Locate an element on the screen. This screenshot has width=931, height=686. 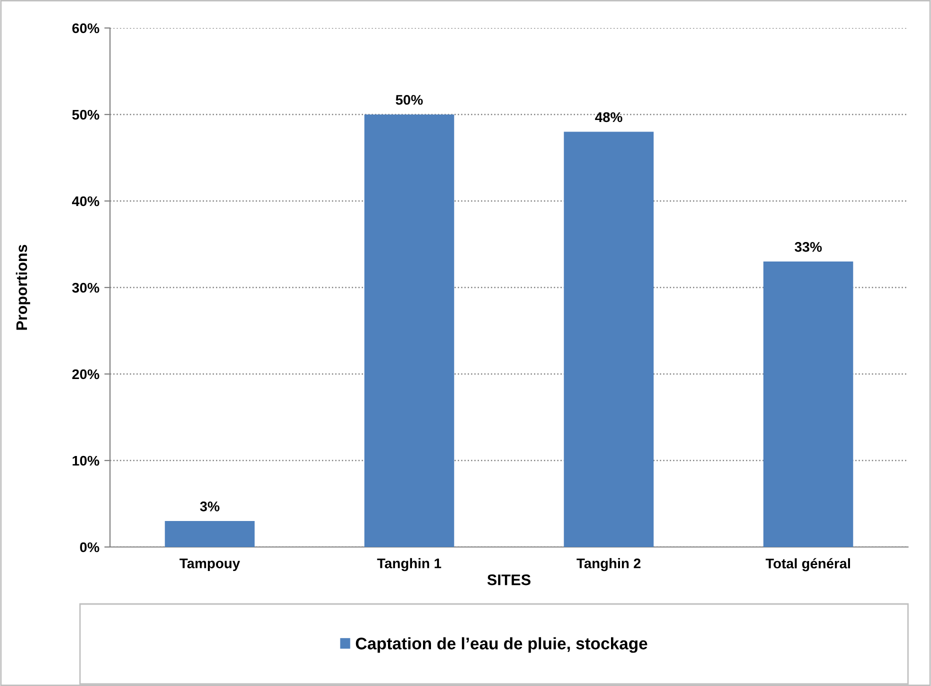
y-tick-label: 0% is located at coordinates (90, 547).